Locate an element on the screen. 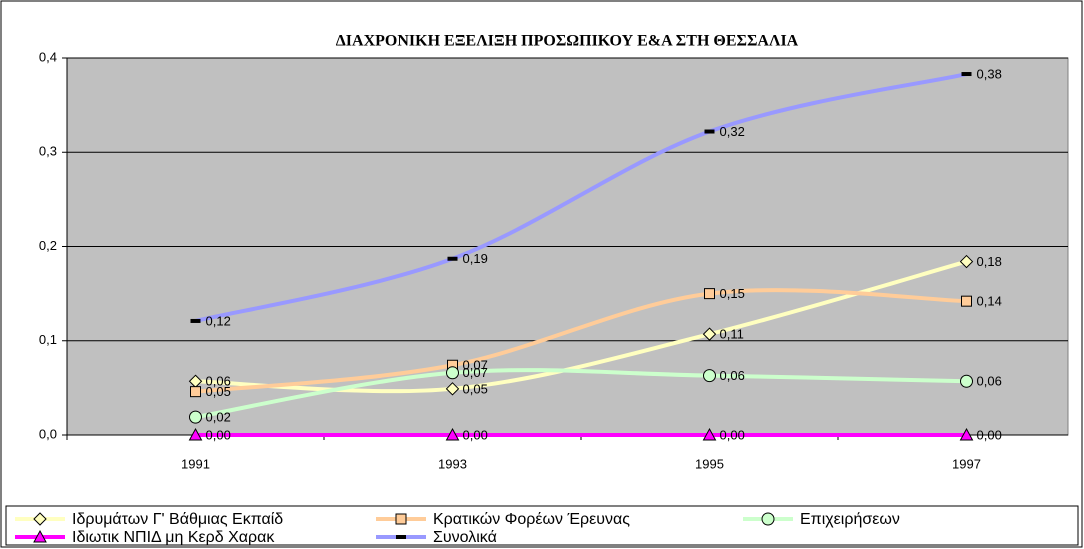 This screenshot has height=549, width=1084. legend-box is located at coordinates (542, 525).